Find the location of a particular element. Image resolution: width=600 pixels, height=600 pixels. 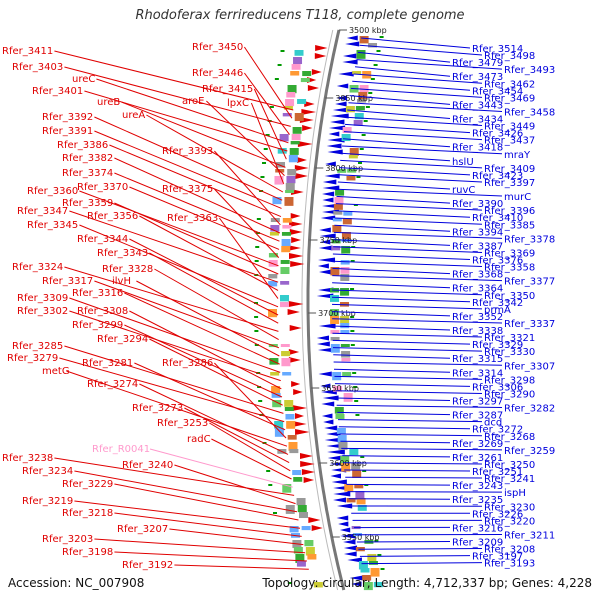

scale-tick-label: 3750 kbp is located at coordinates (339, 240).